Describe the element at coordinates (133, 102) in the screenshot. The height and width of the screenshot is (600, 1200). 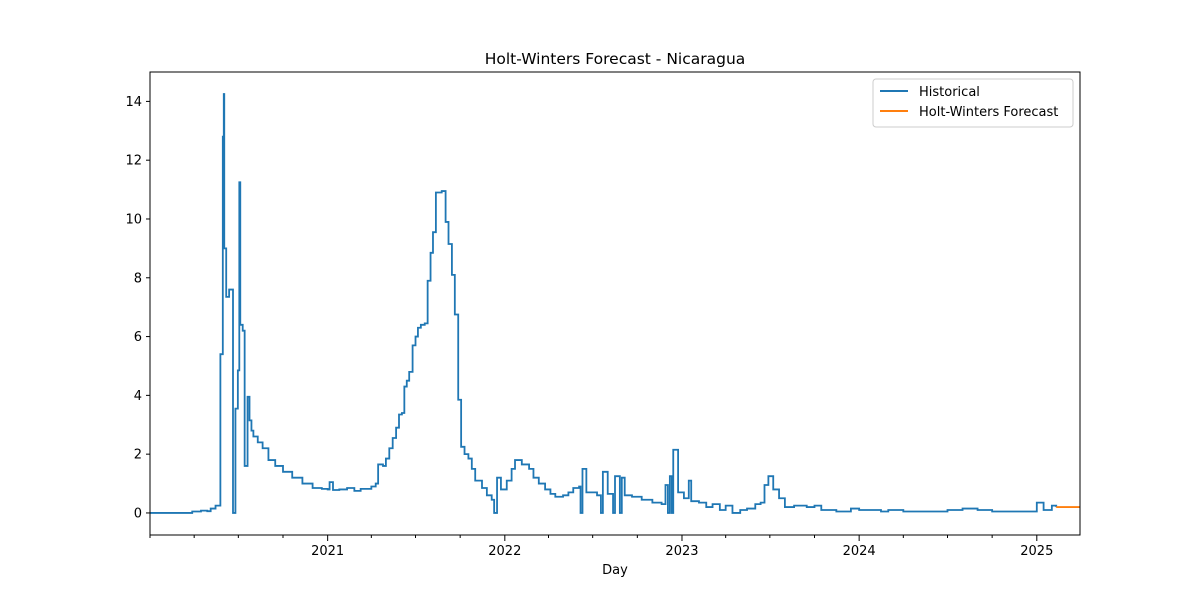
I see `y-tick-label: 14` at that location.